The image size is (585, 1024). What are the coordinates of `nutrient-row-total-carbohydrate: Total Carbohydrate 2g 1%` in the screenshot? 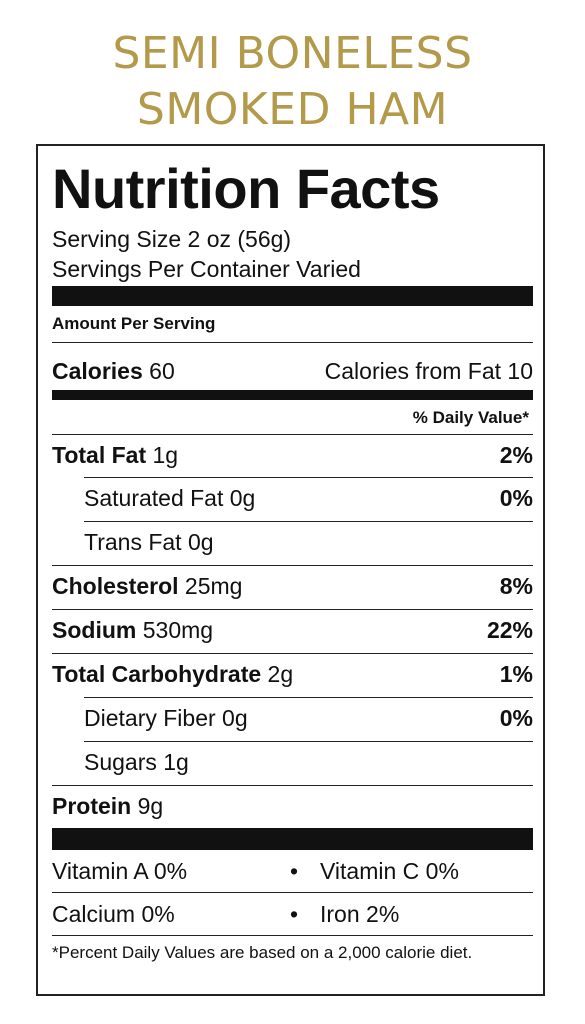 It's located at (292, 674).